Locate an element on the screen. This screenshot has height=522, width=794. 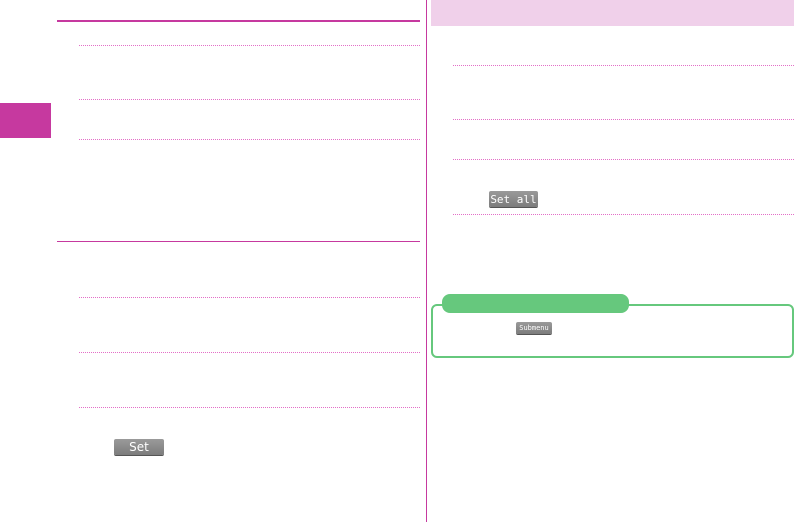
chapter-tab is located at coordinates (25, 120).